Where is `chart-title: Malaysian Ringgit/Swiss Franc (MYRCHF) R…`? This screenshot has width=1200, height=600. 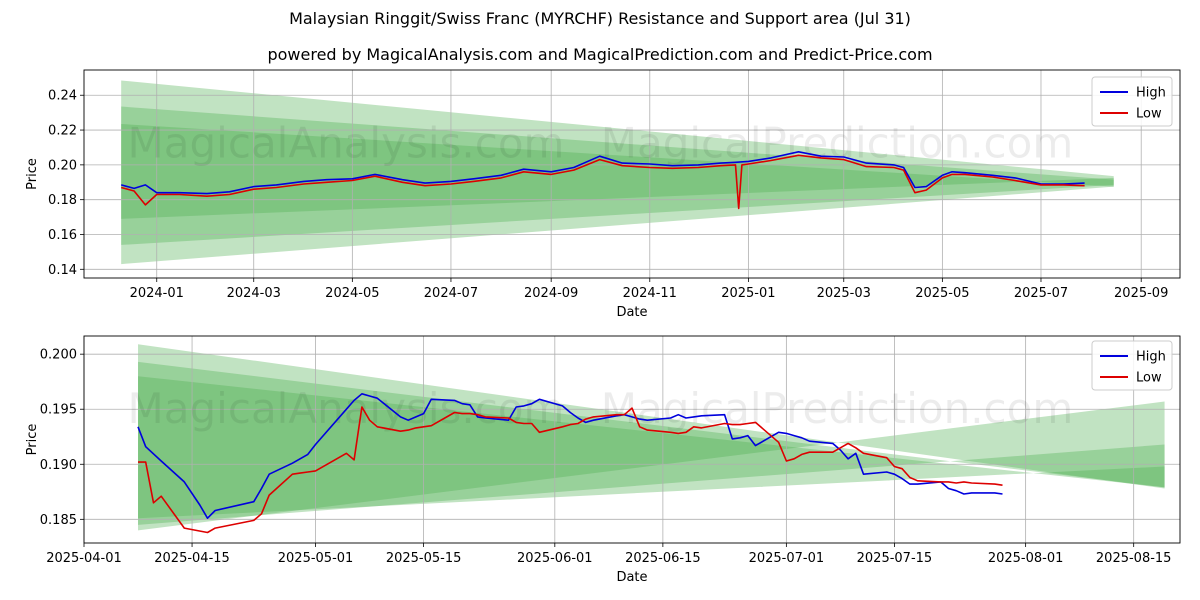 chart-title: Malaysian Ringgit/Swiss Franc (MYRCHF) R… is located at coordinates (600, 18).